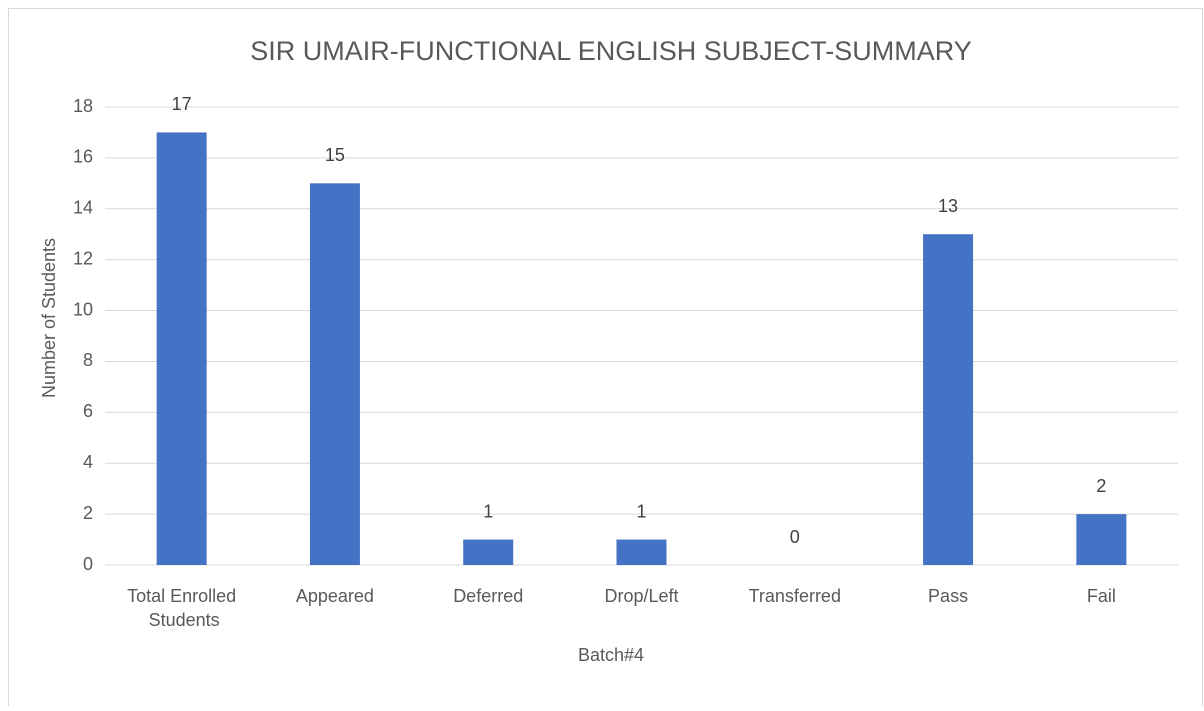  I want to click on data-label: 0, so click(795, 537).